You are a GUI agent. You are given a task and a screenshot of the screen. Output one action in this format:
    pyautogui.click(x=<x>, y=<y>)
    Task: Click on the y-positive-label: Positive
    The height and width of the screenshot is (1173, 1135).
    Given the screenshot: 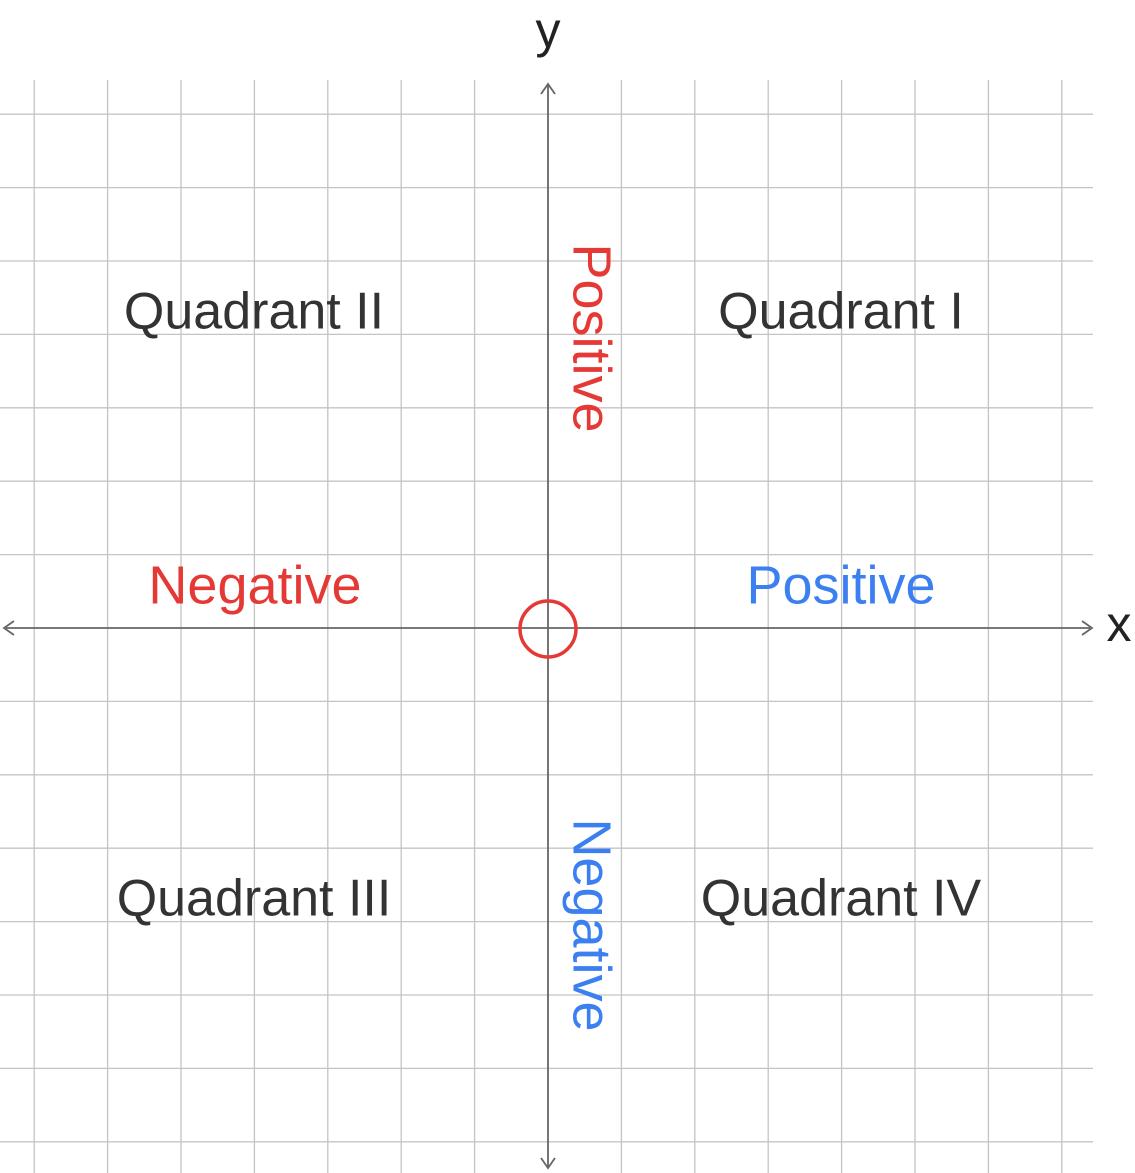 What is the action you would take?
    pyautogui.click(x=592, y=337)
    